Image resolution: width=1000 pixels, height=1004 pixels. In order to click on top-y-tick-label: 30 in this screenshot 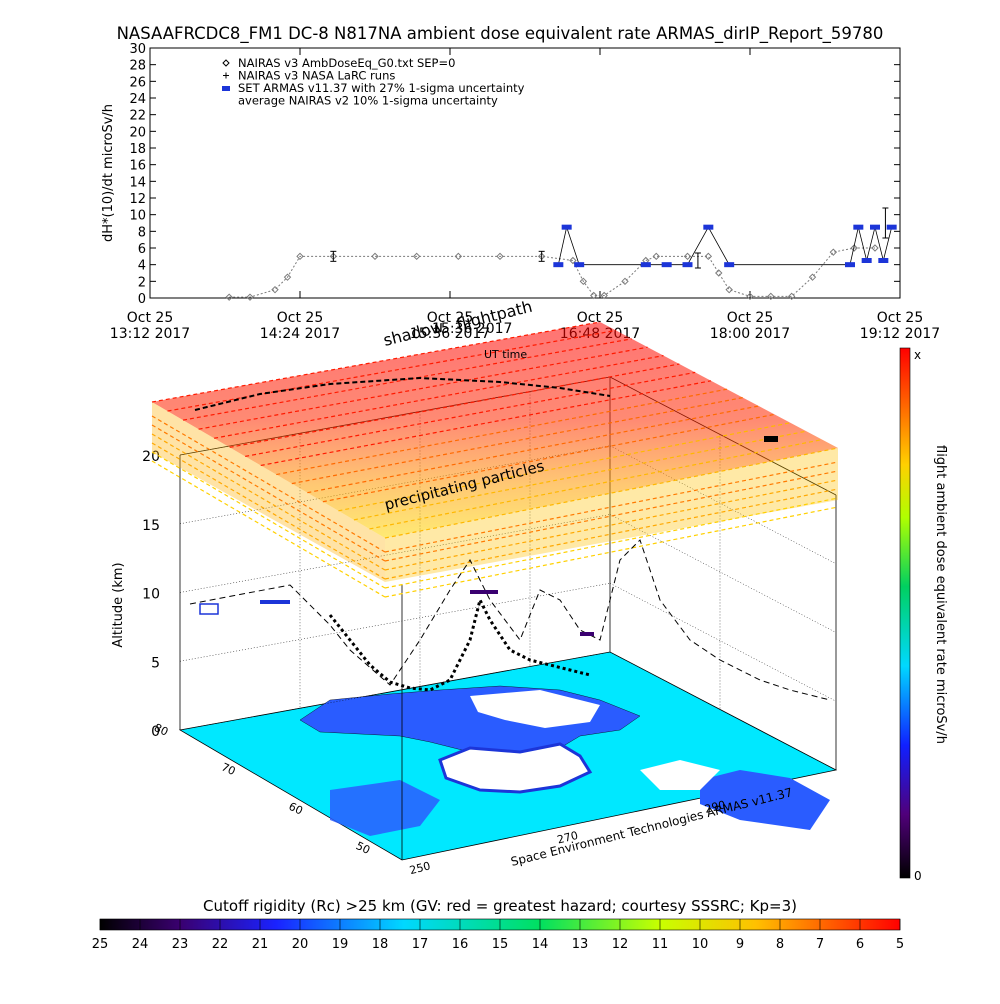, I will do `click(137, 49)`.